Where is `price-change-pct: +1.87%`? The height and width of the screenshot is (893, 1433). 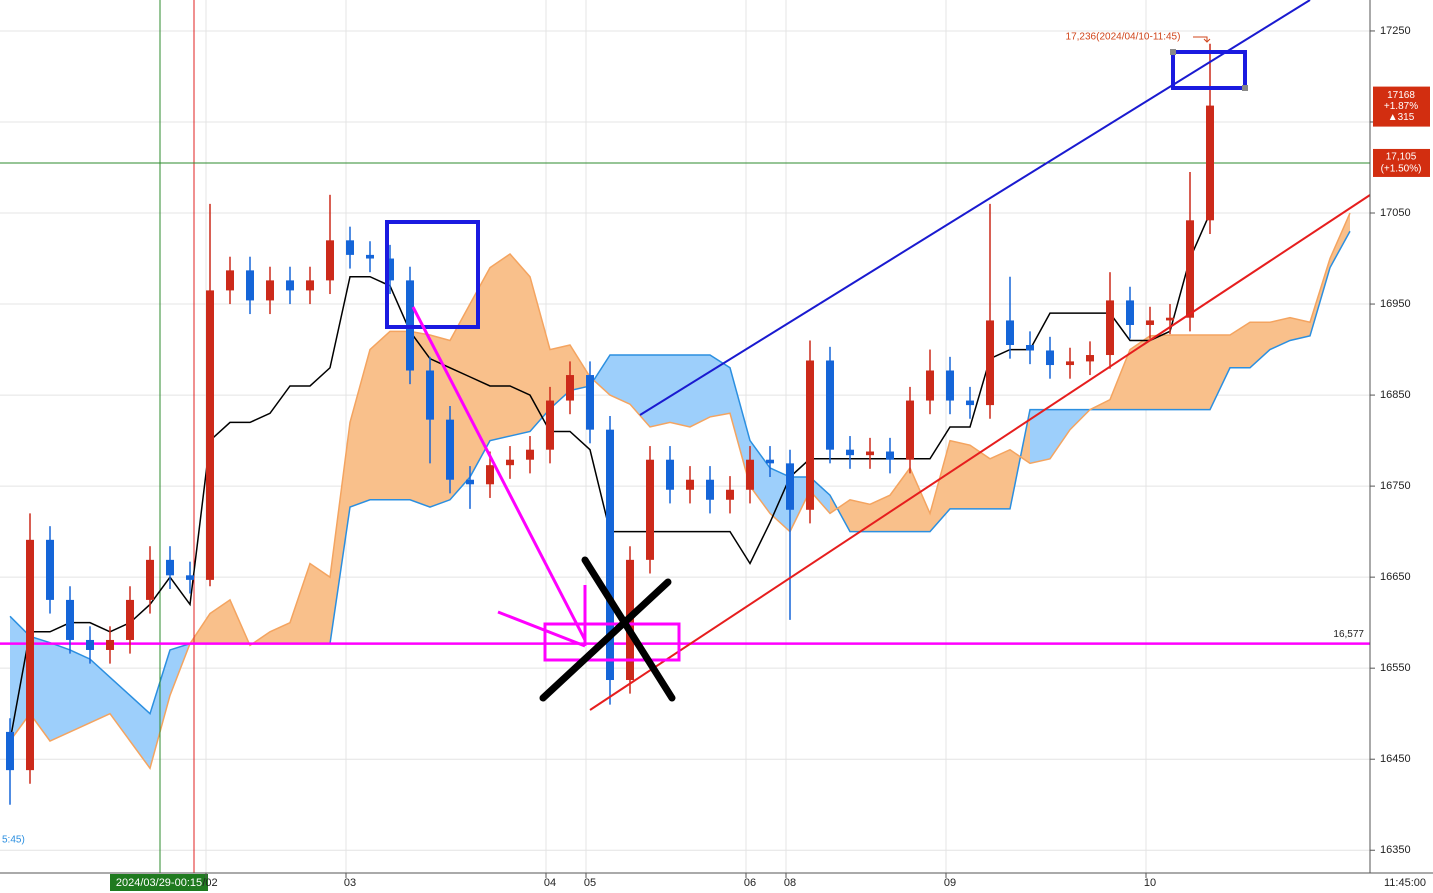 price-change-pct: +1.87% is located at coordinates (1401, 106).